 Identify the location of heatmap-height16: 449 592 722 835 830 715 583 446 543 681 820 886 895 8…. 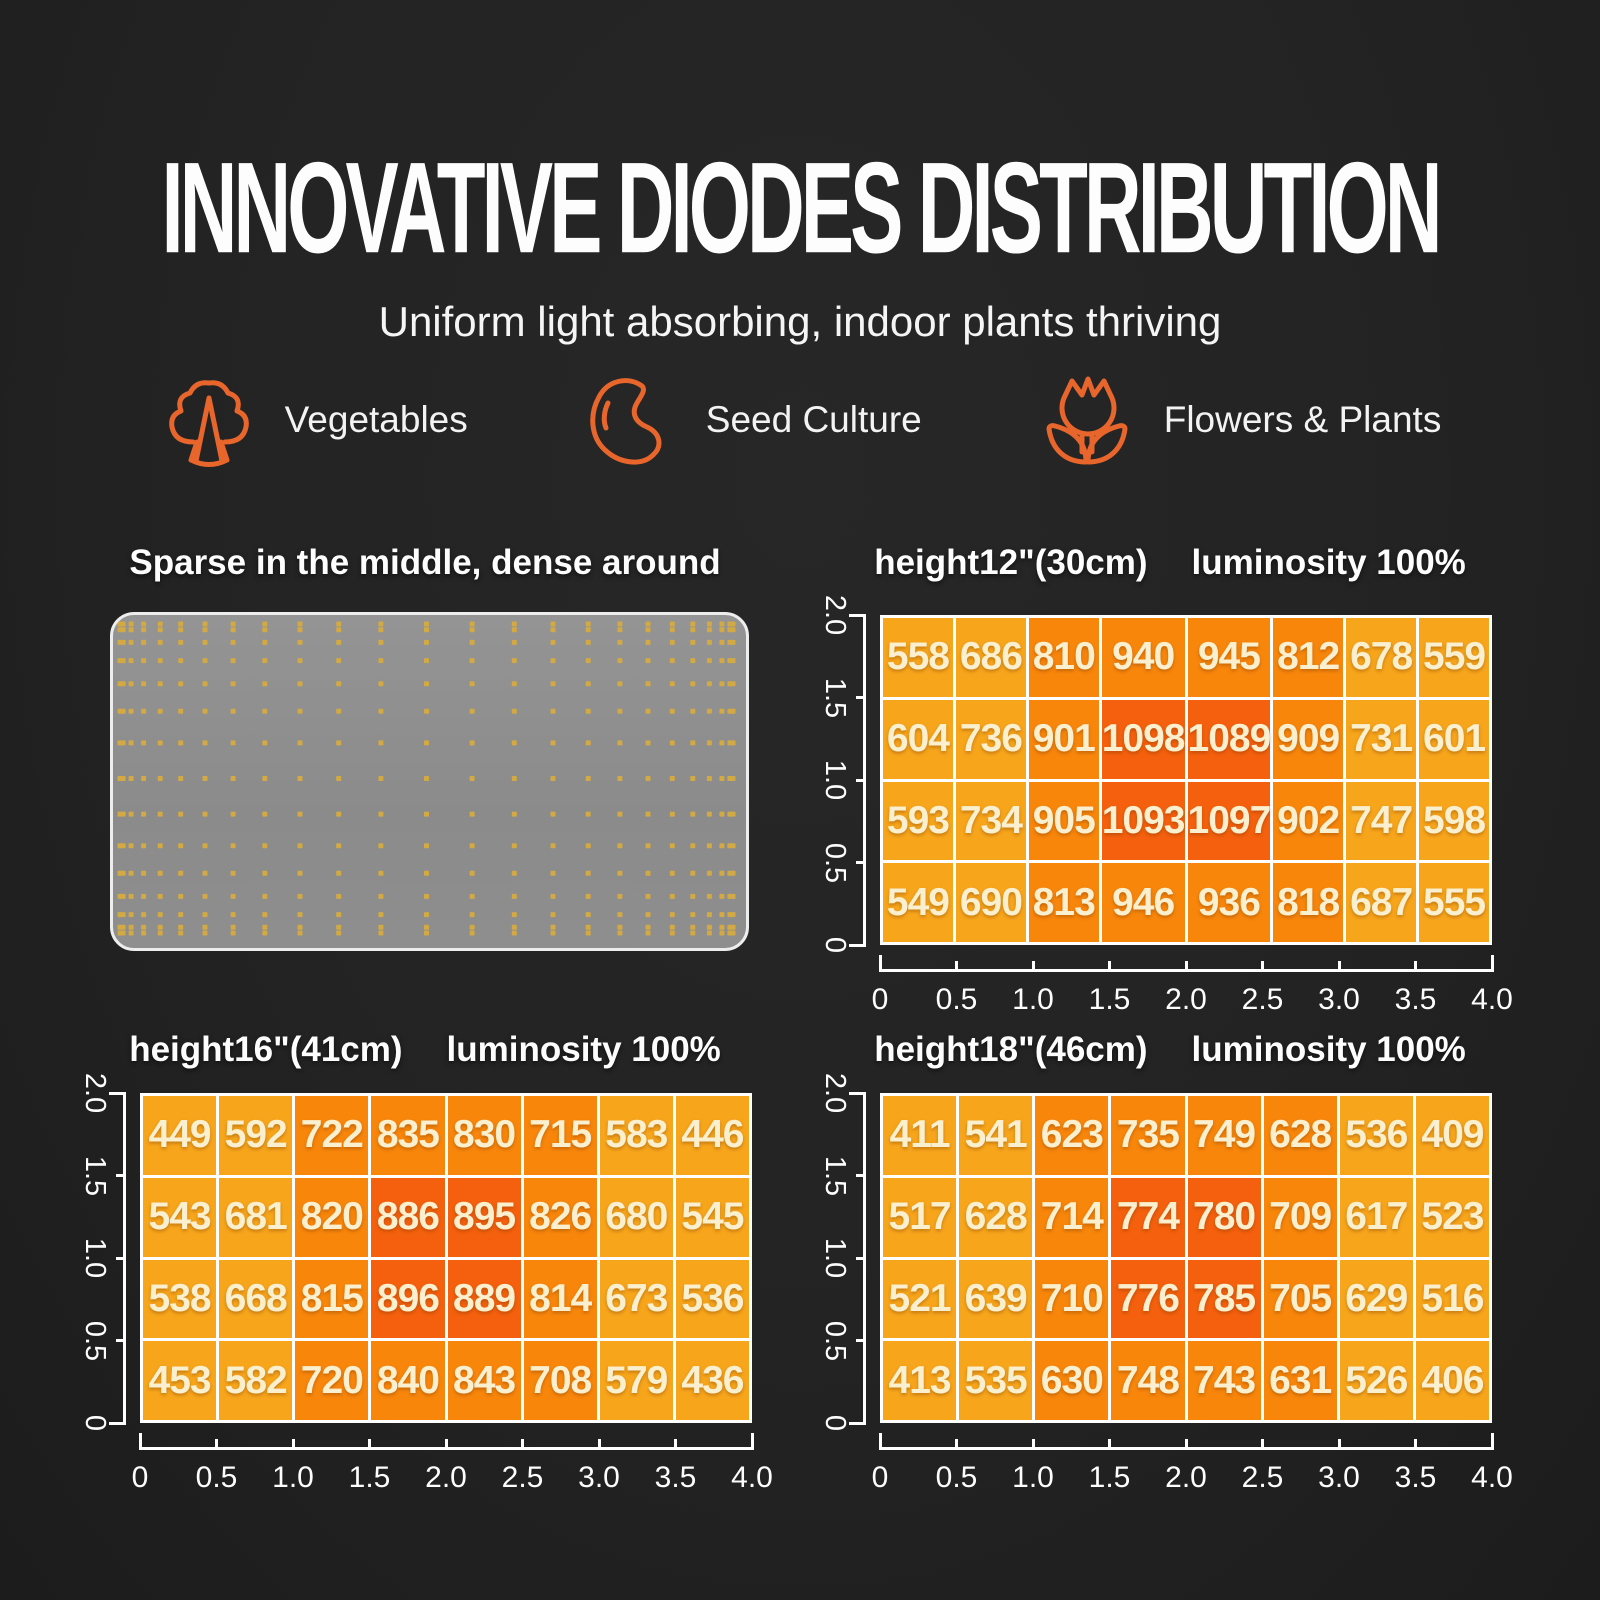
(426, 1288).